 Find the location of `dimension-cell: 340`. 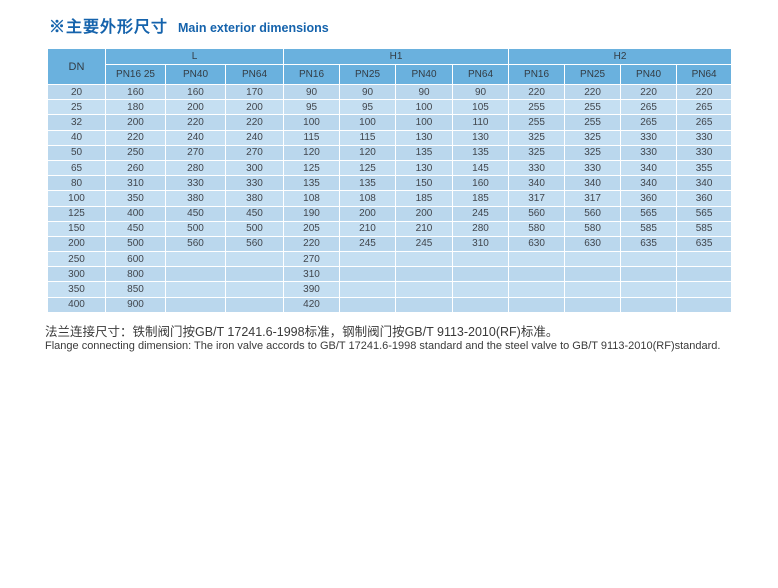

dimension-cell: 340 is located at coordinates (537, 183).